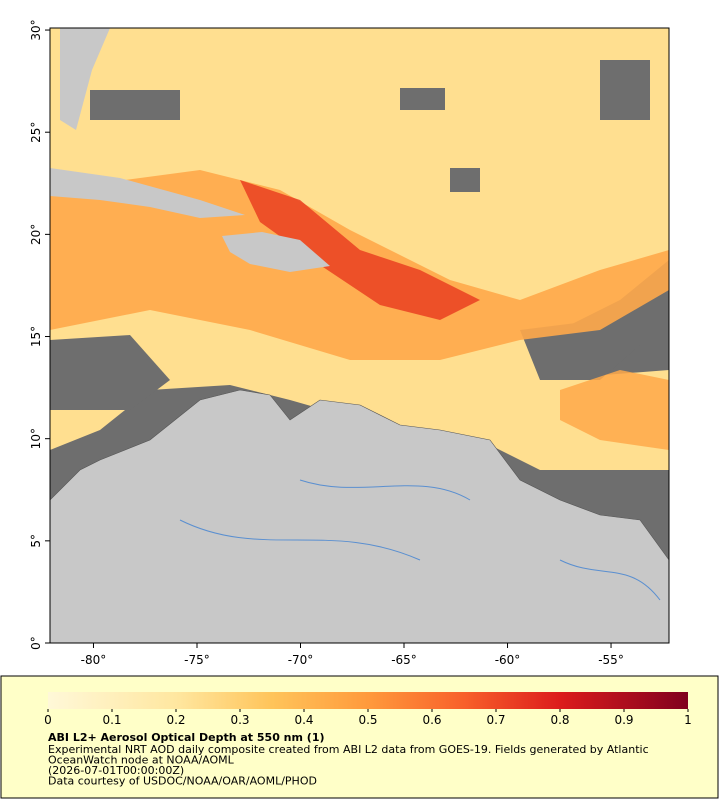  Describe the element at coordinates (367, 720) in the screenshot. I see `colorbar-tick-label: 0.5` at that location.